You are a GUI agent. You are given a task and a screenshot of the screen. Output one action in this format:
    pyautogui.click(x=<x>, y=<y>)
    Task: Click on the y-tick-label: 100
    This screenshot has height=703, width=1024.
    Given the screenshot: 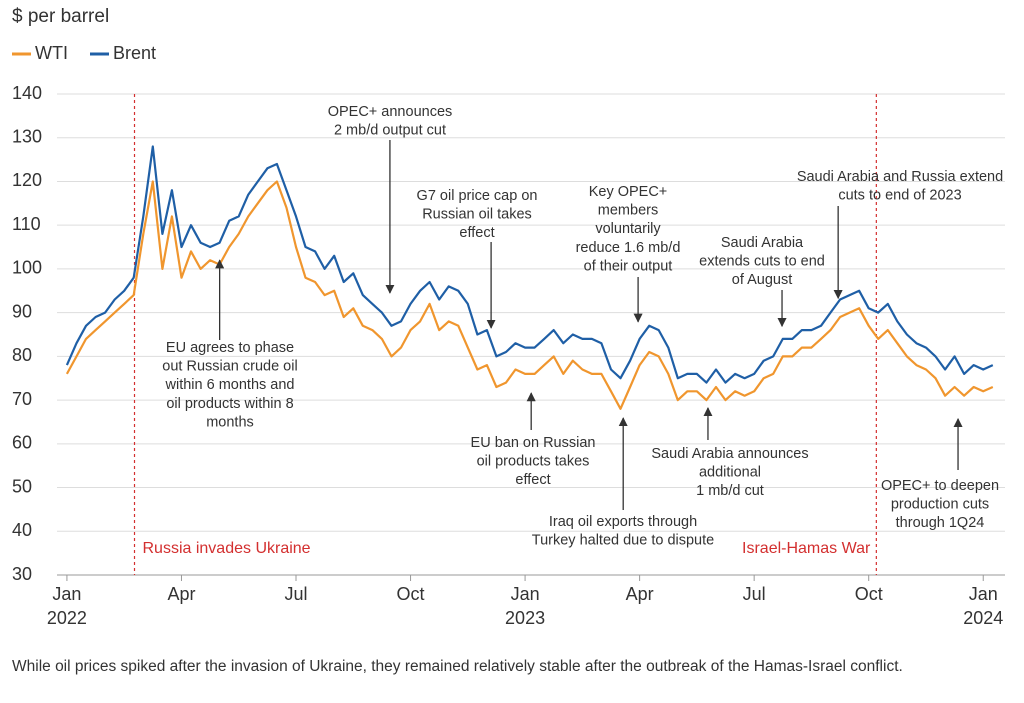 What is the action you would take?
    pyautogui.click(x=27, y=268)
    